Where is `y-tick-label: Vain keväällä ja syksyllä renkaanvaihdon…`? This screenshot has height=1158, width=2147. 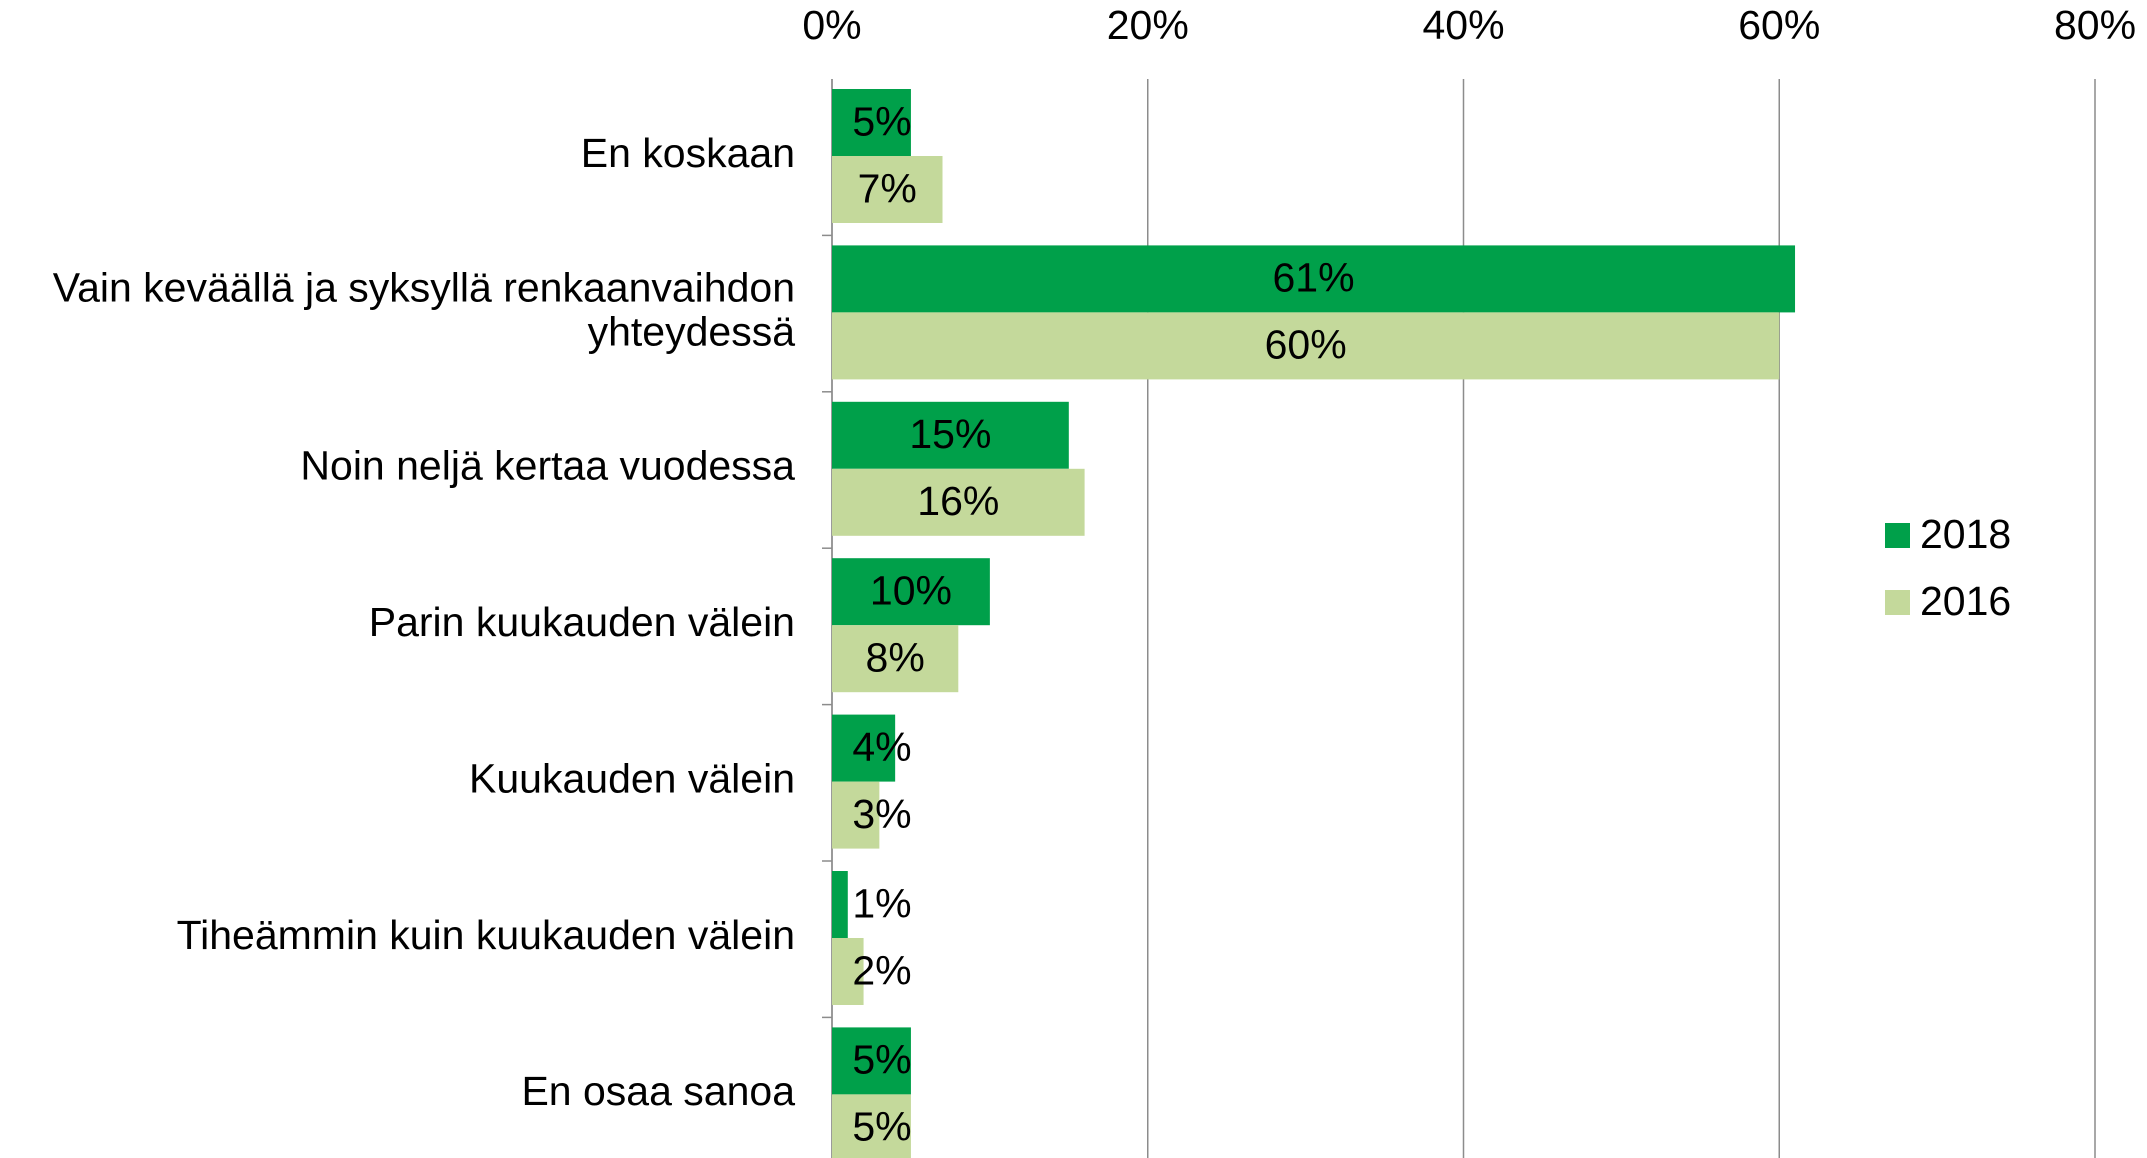 y-tick-label: Vain keväällä ja syksyllä renkaanvaihdon… is located at coordinates (424, 309).